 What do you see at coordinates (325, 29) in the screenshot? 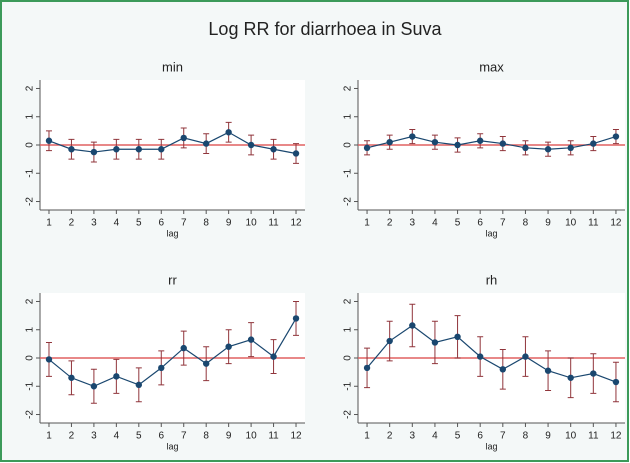
I see `chart-title: Log RR for diarrhoea in Suva` at bounding box center [325, 29].